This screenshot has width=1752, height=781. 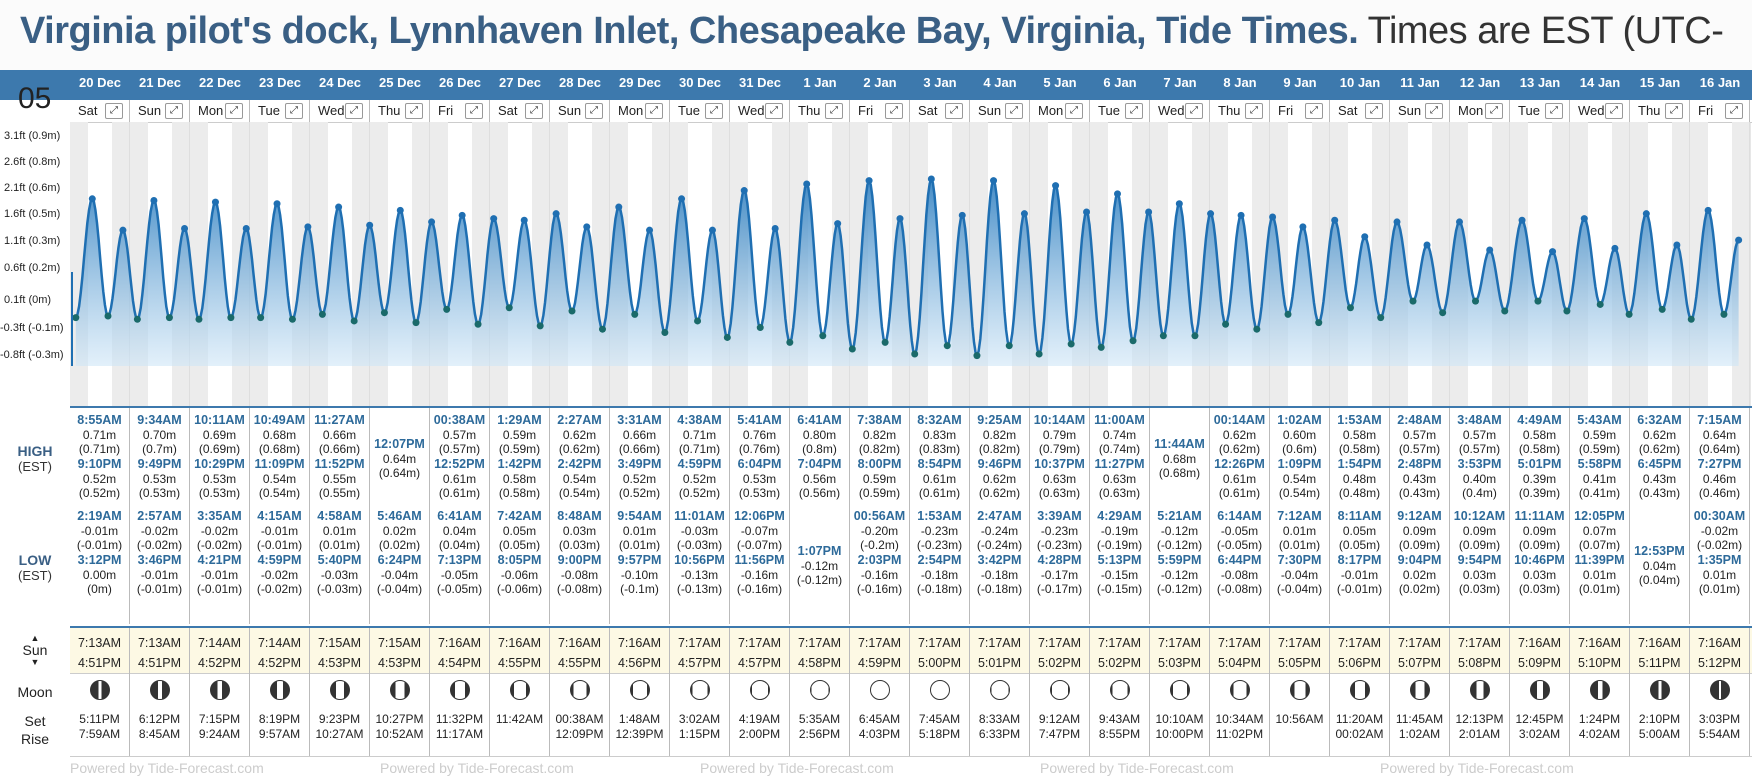 I want to click on high-tide-time: 6:32AM, so click(x=1659, y=420).